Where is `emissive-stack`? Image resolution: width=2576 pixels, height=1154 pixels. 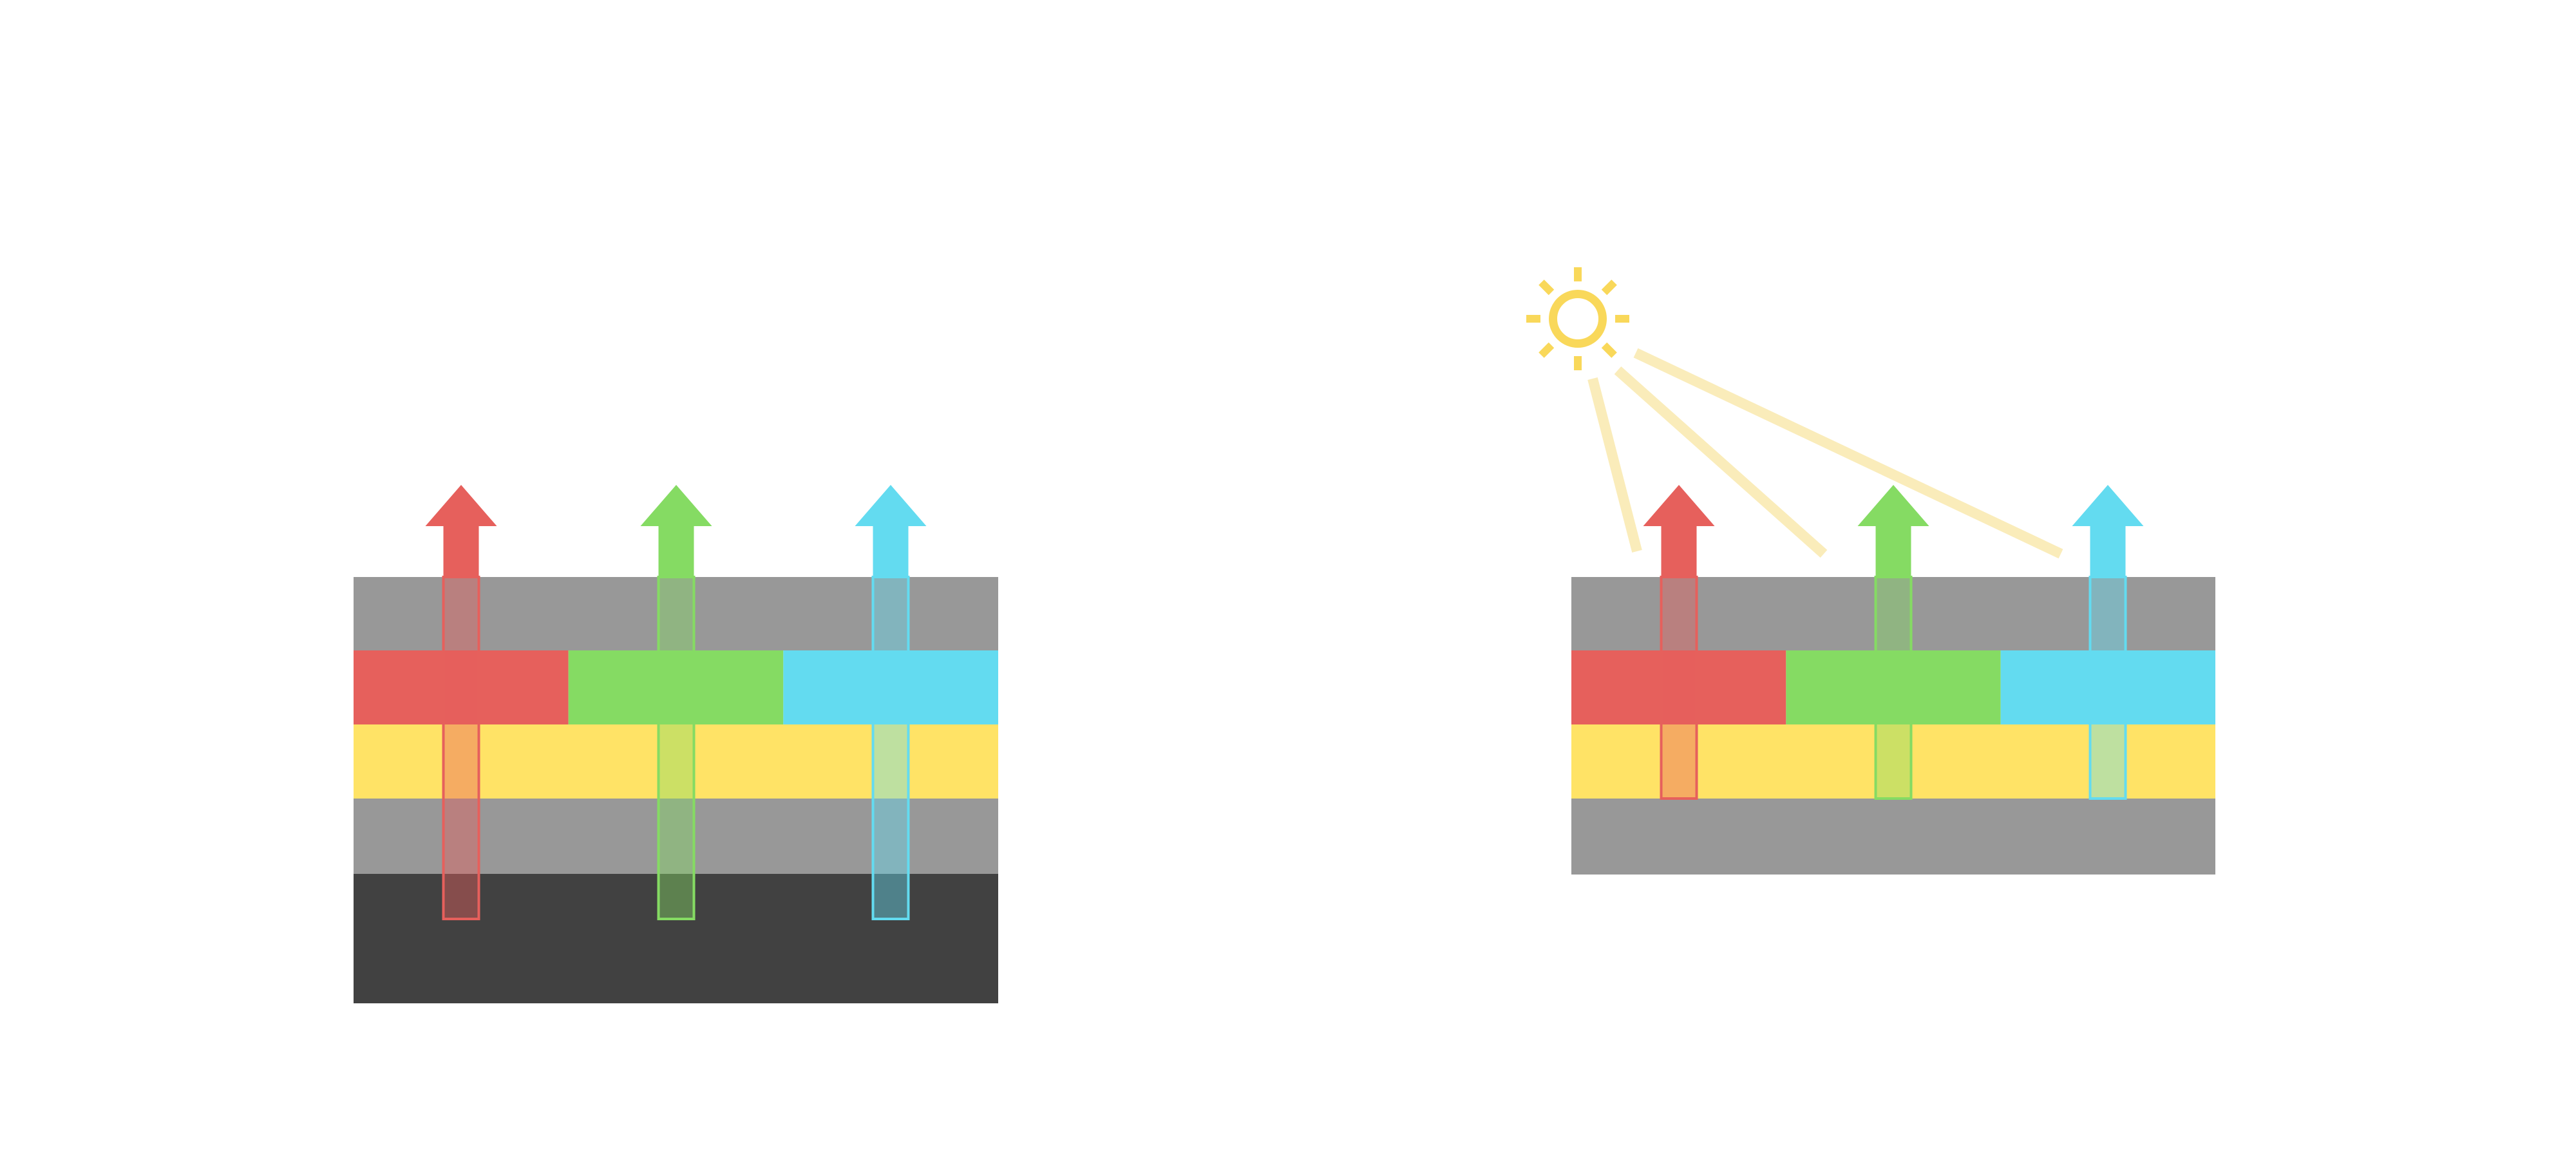 emissive-stack is located at coordinates (676, 744).